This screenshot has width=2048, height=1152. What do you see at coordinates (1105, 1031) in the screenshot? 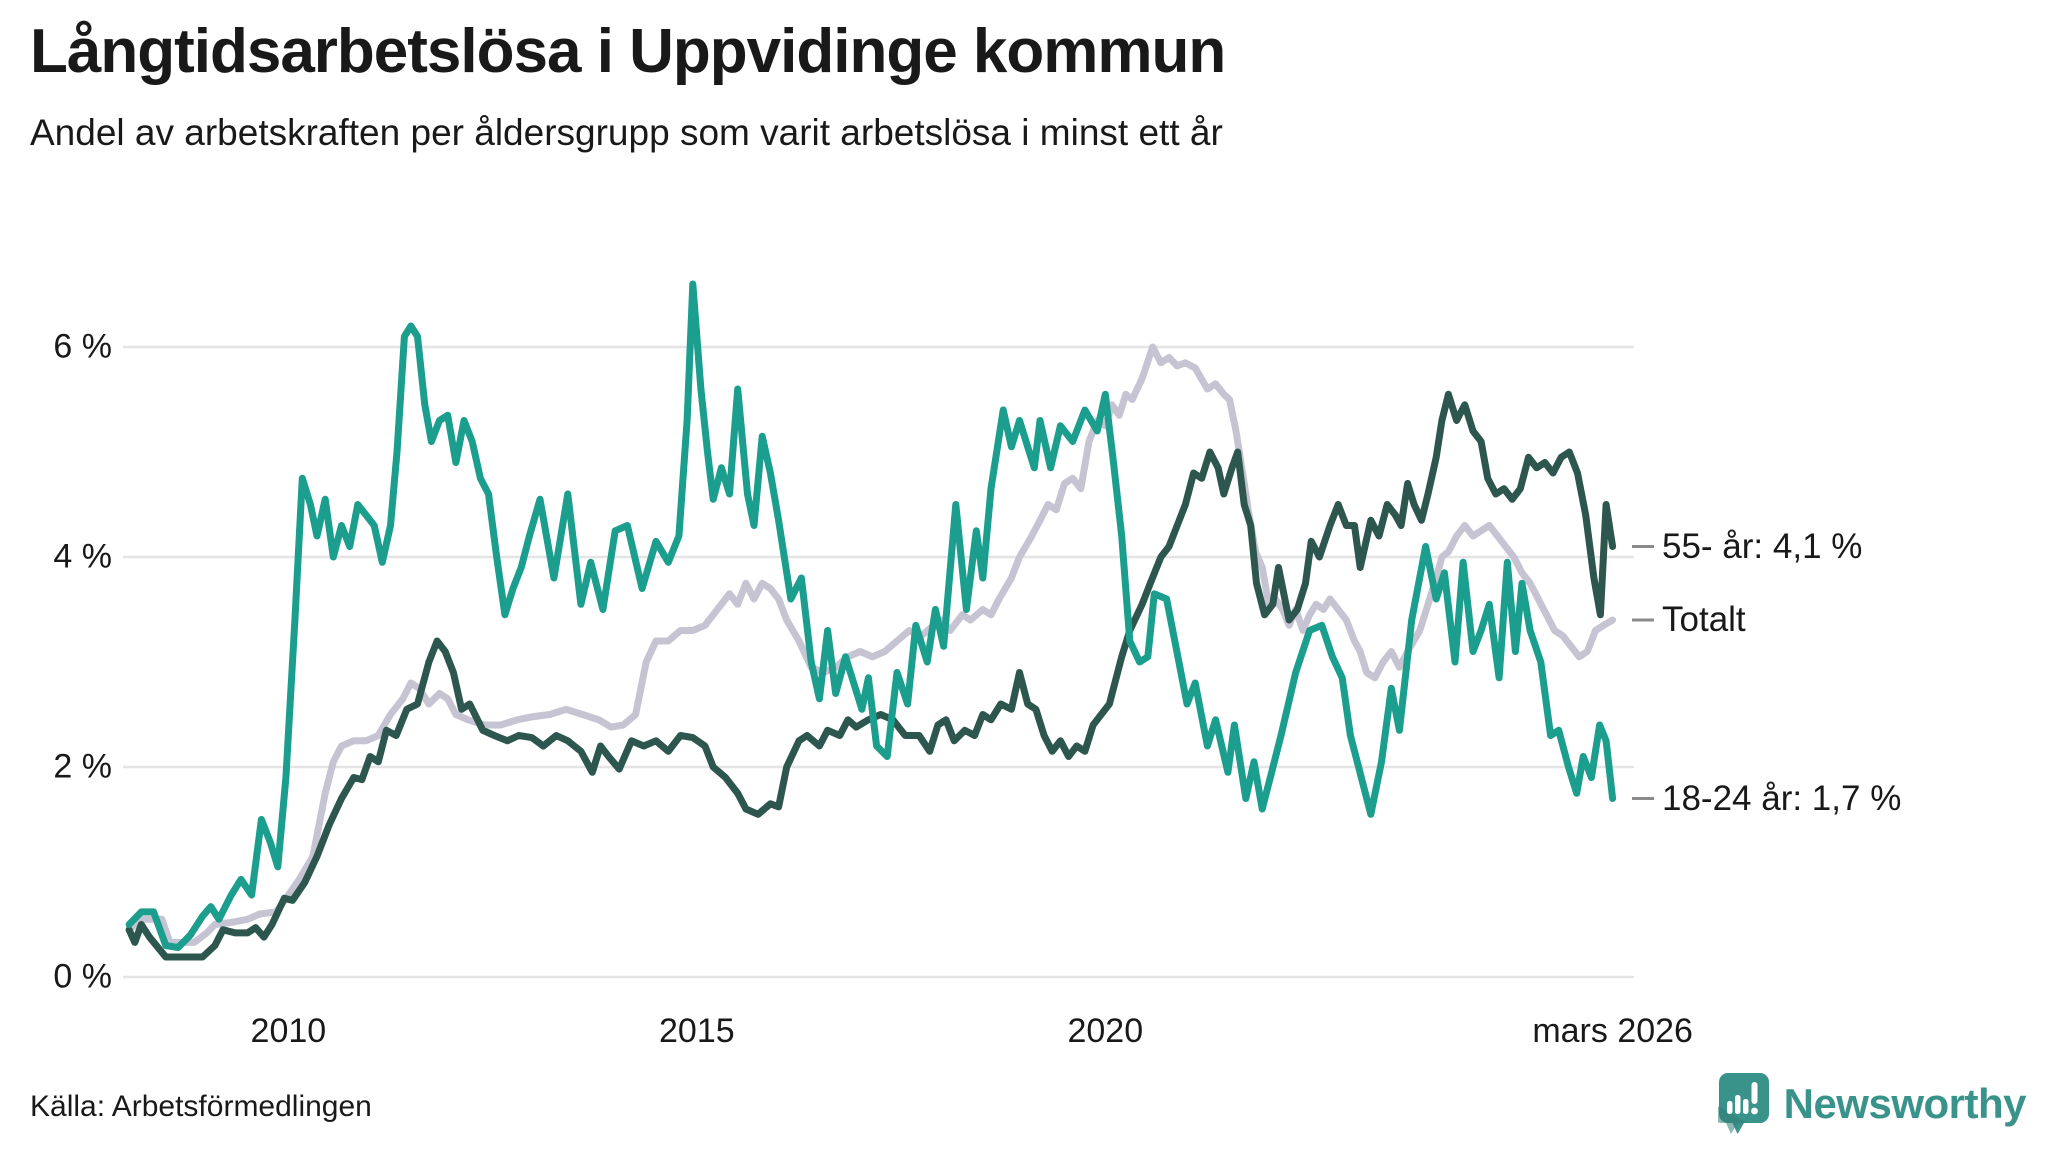
I see `x-axis-tick-2020: 2020` at bounding box center [1105, 1031].